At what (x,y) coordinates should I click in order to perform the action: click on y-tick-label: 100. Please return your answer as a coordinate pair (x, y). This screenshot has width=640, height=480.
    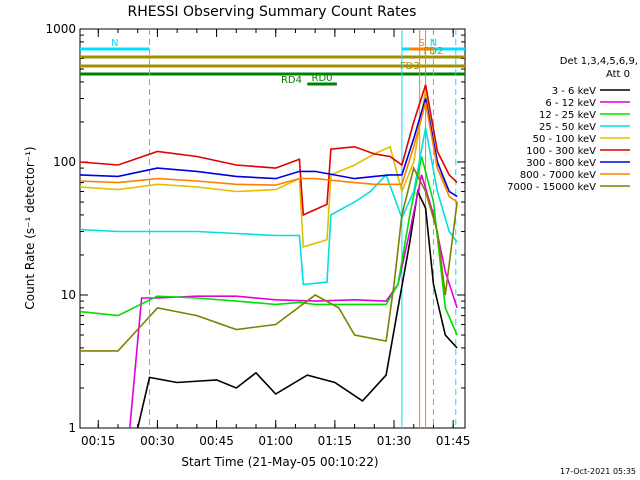
    Looking at the image, I should click on (64, 162).